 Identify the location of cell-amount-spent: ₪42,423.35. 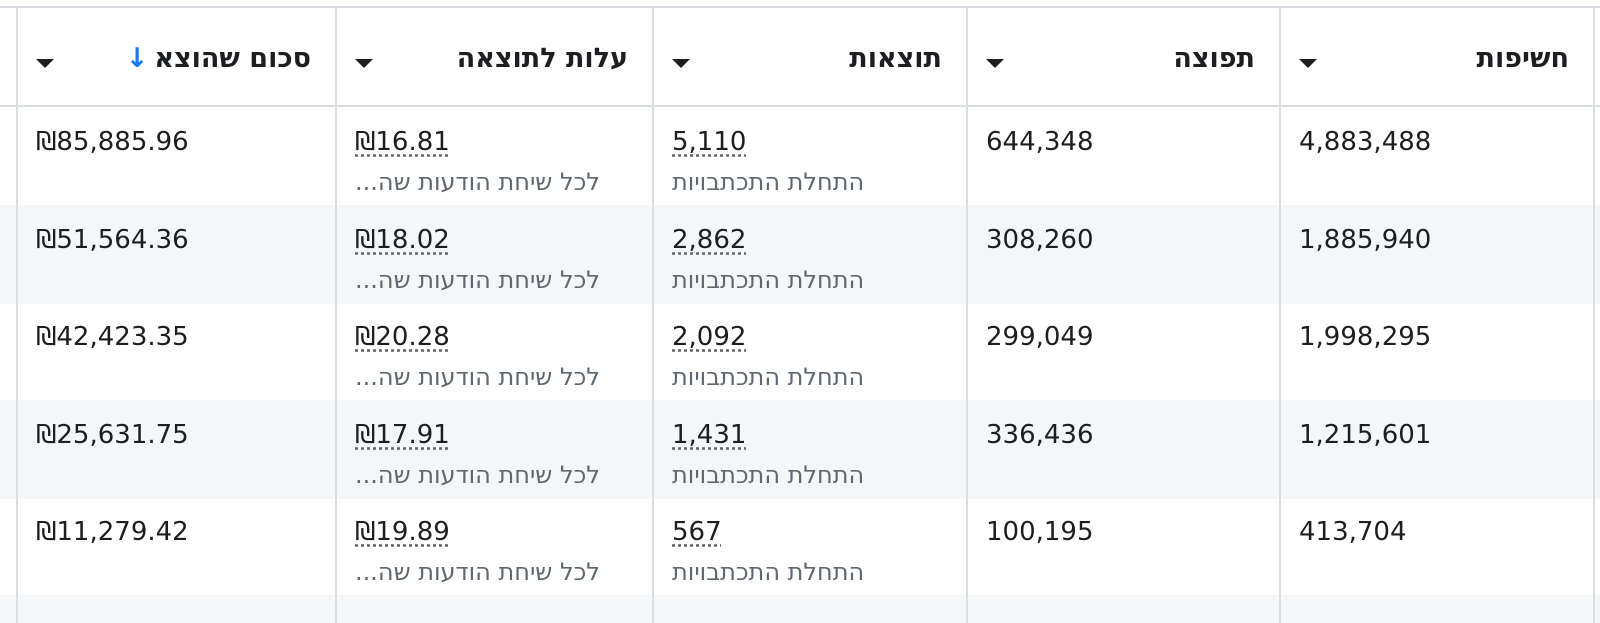
(176, 351).